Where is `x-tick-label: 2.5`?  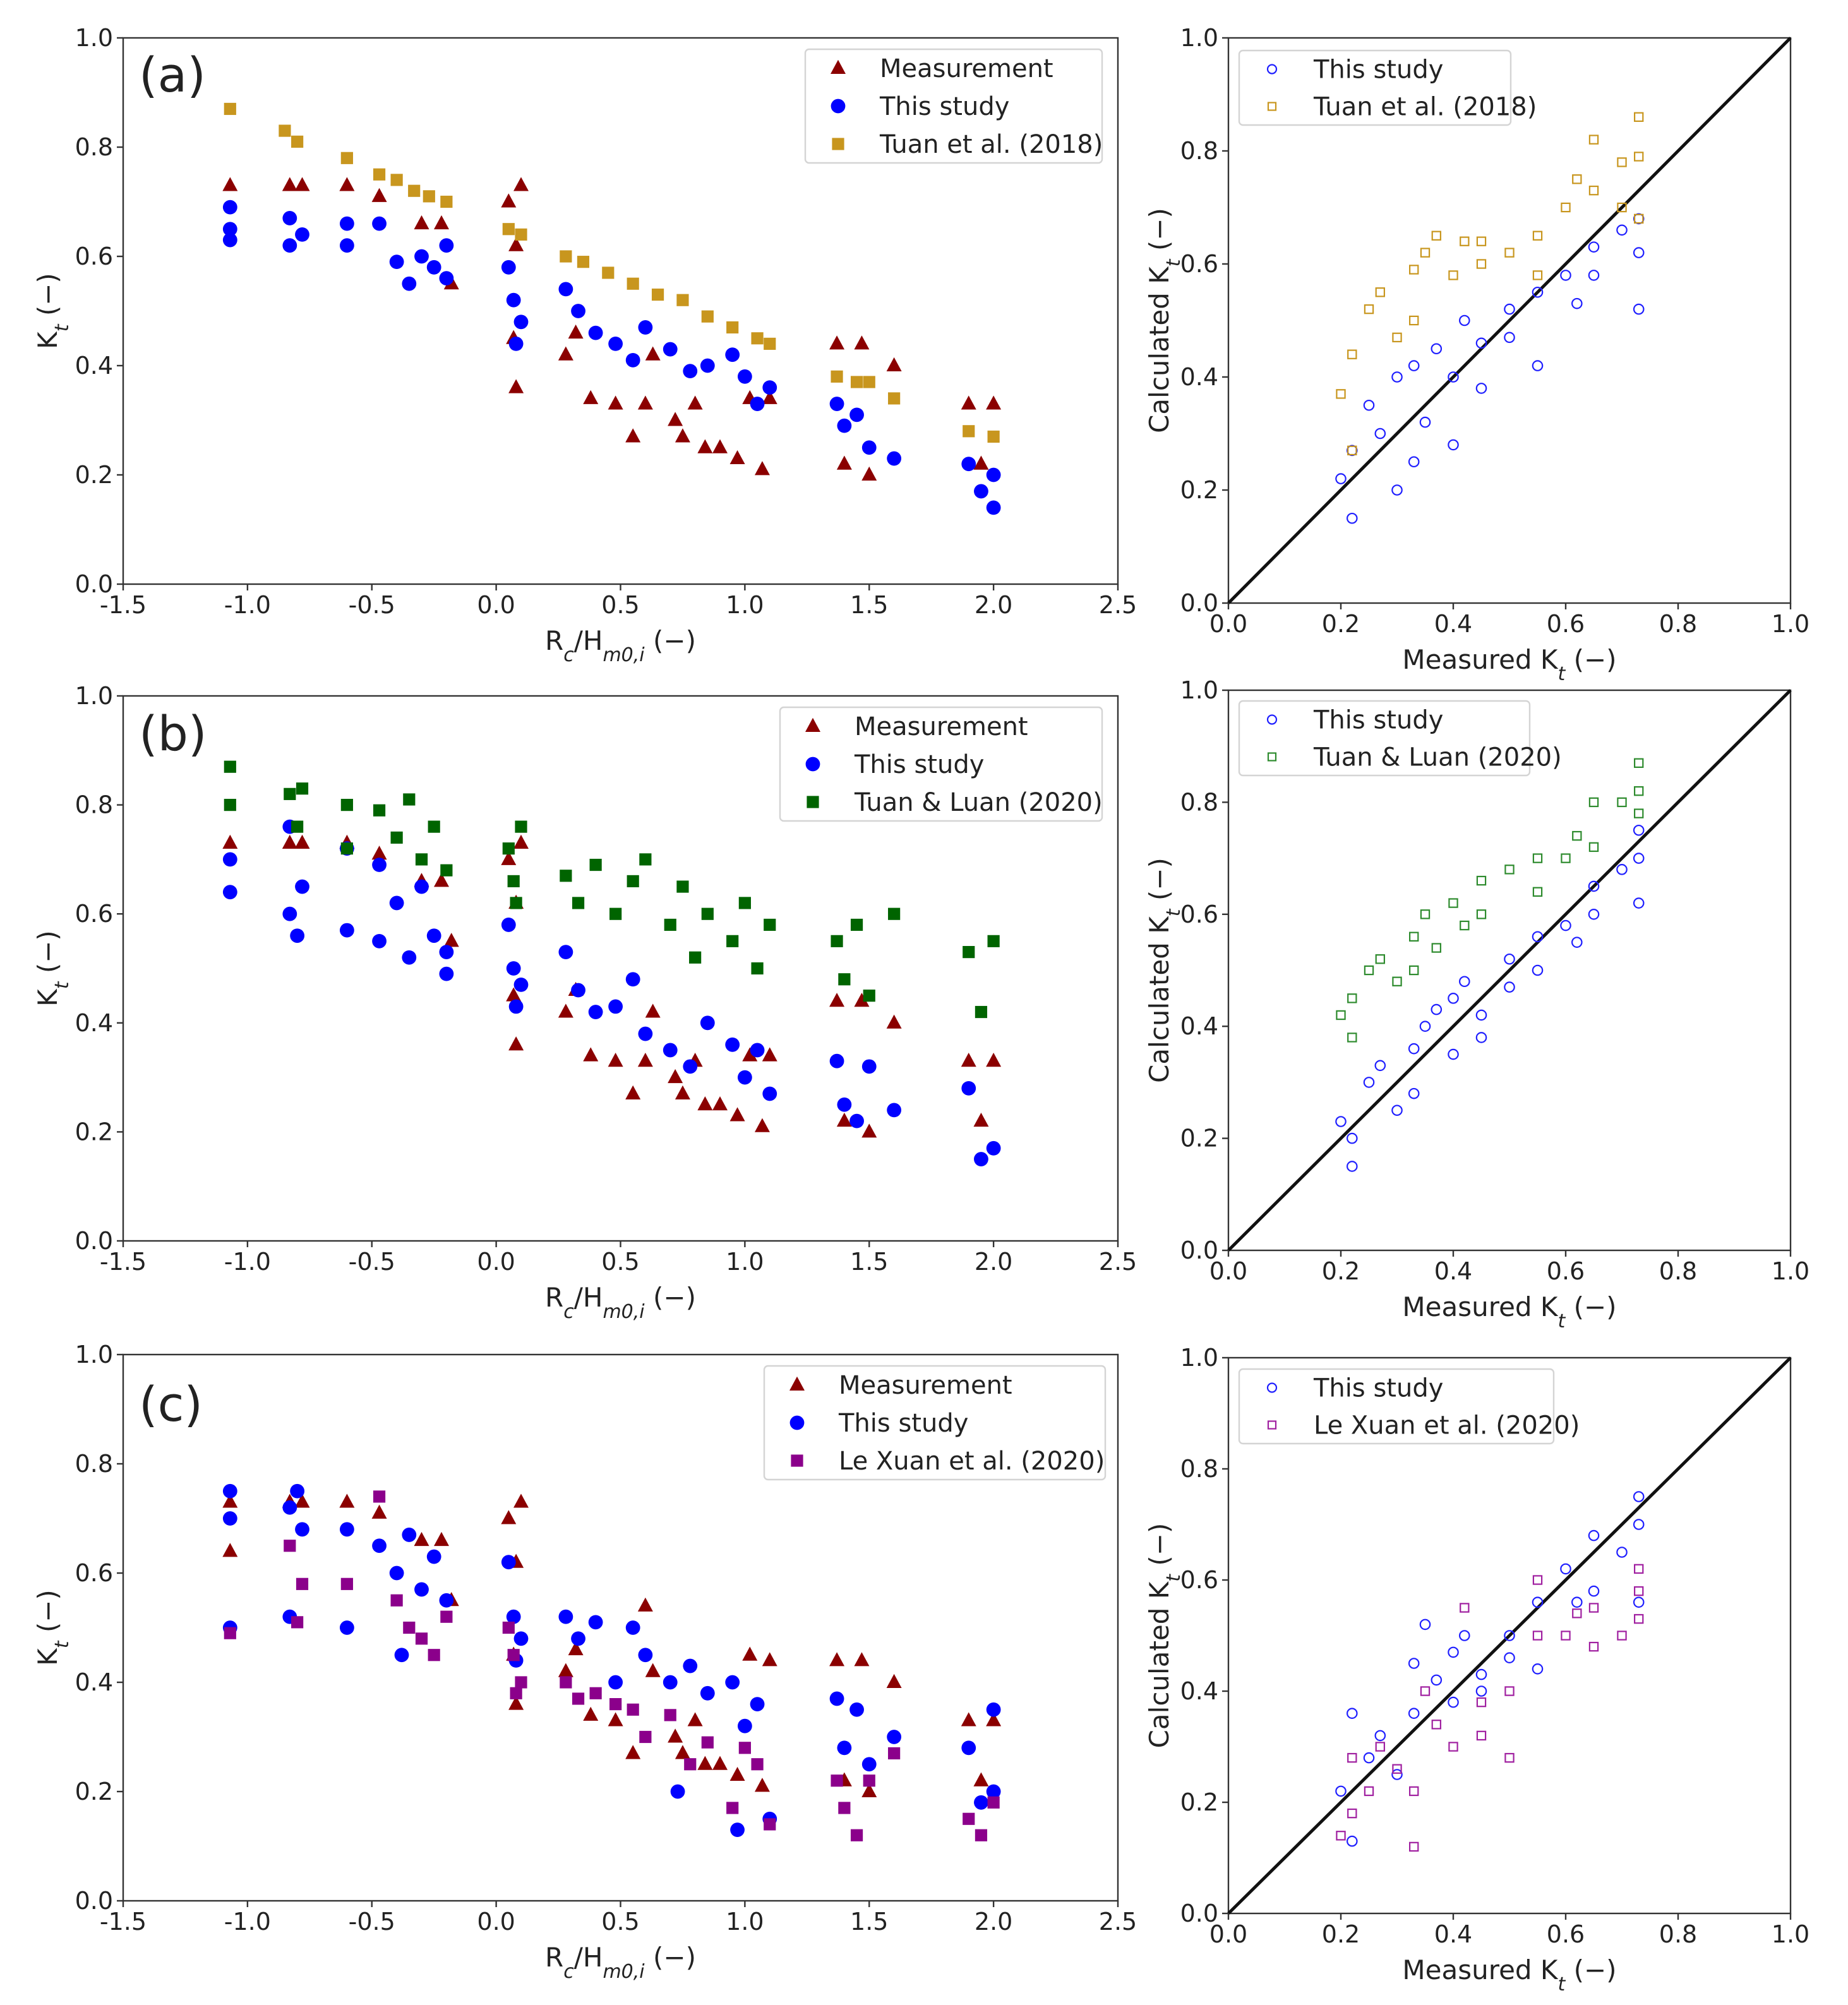
x-tick-label: 2.5 is located at coordinates (1118, 1262).